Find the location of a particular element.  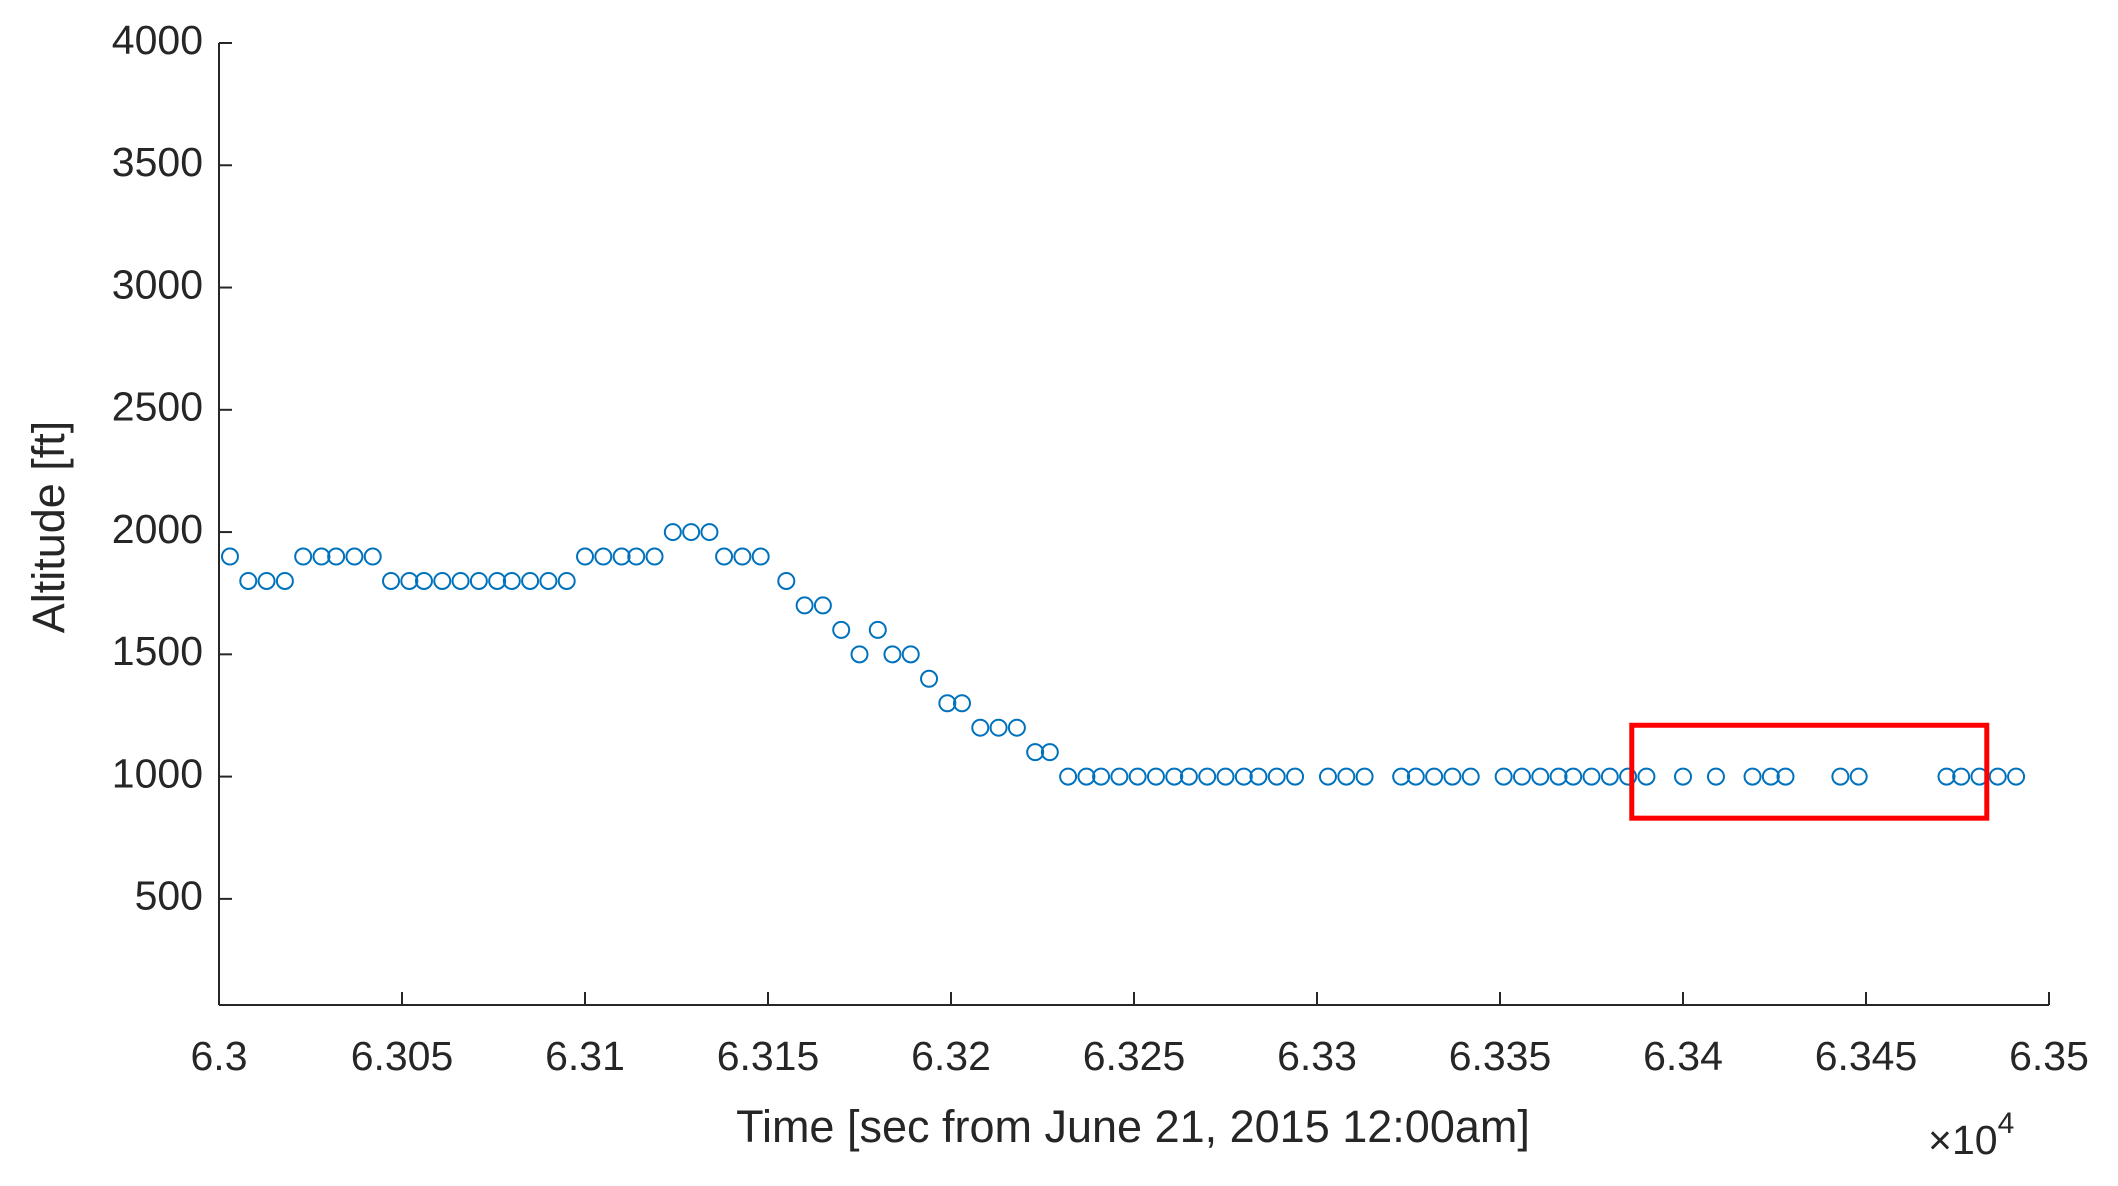

x-tick-label: 6.315 is located at coordinates (768, 1056).